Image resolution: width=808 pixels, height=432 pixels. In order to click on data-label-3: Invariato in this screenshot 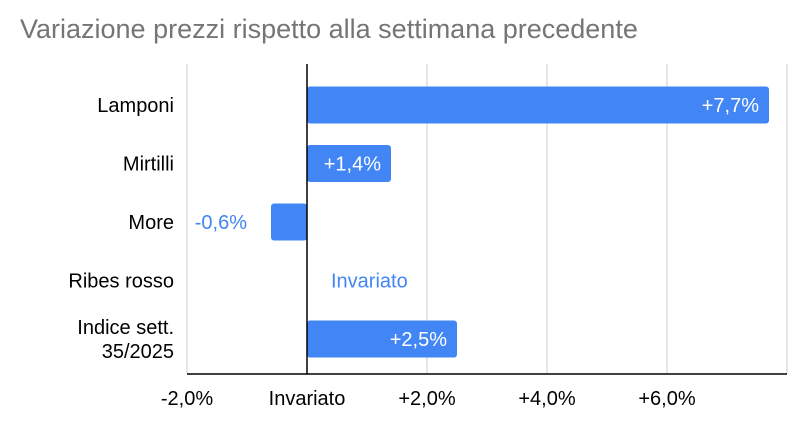, I will do `click(369, 282)`.